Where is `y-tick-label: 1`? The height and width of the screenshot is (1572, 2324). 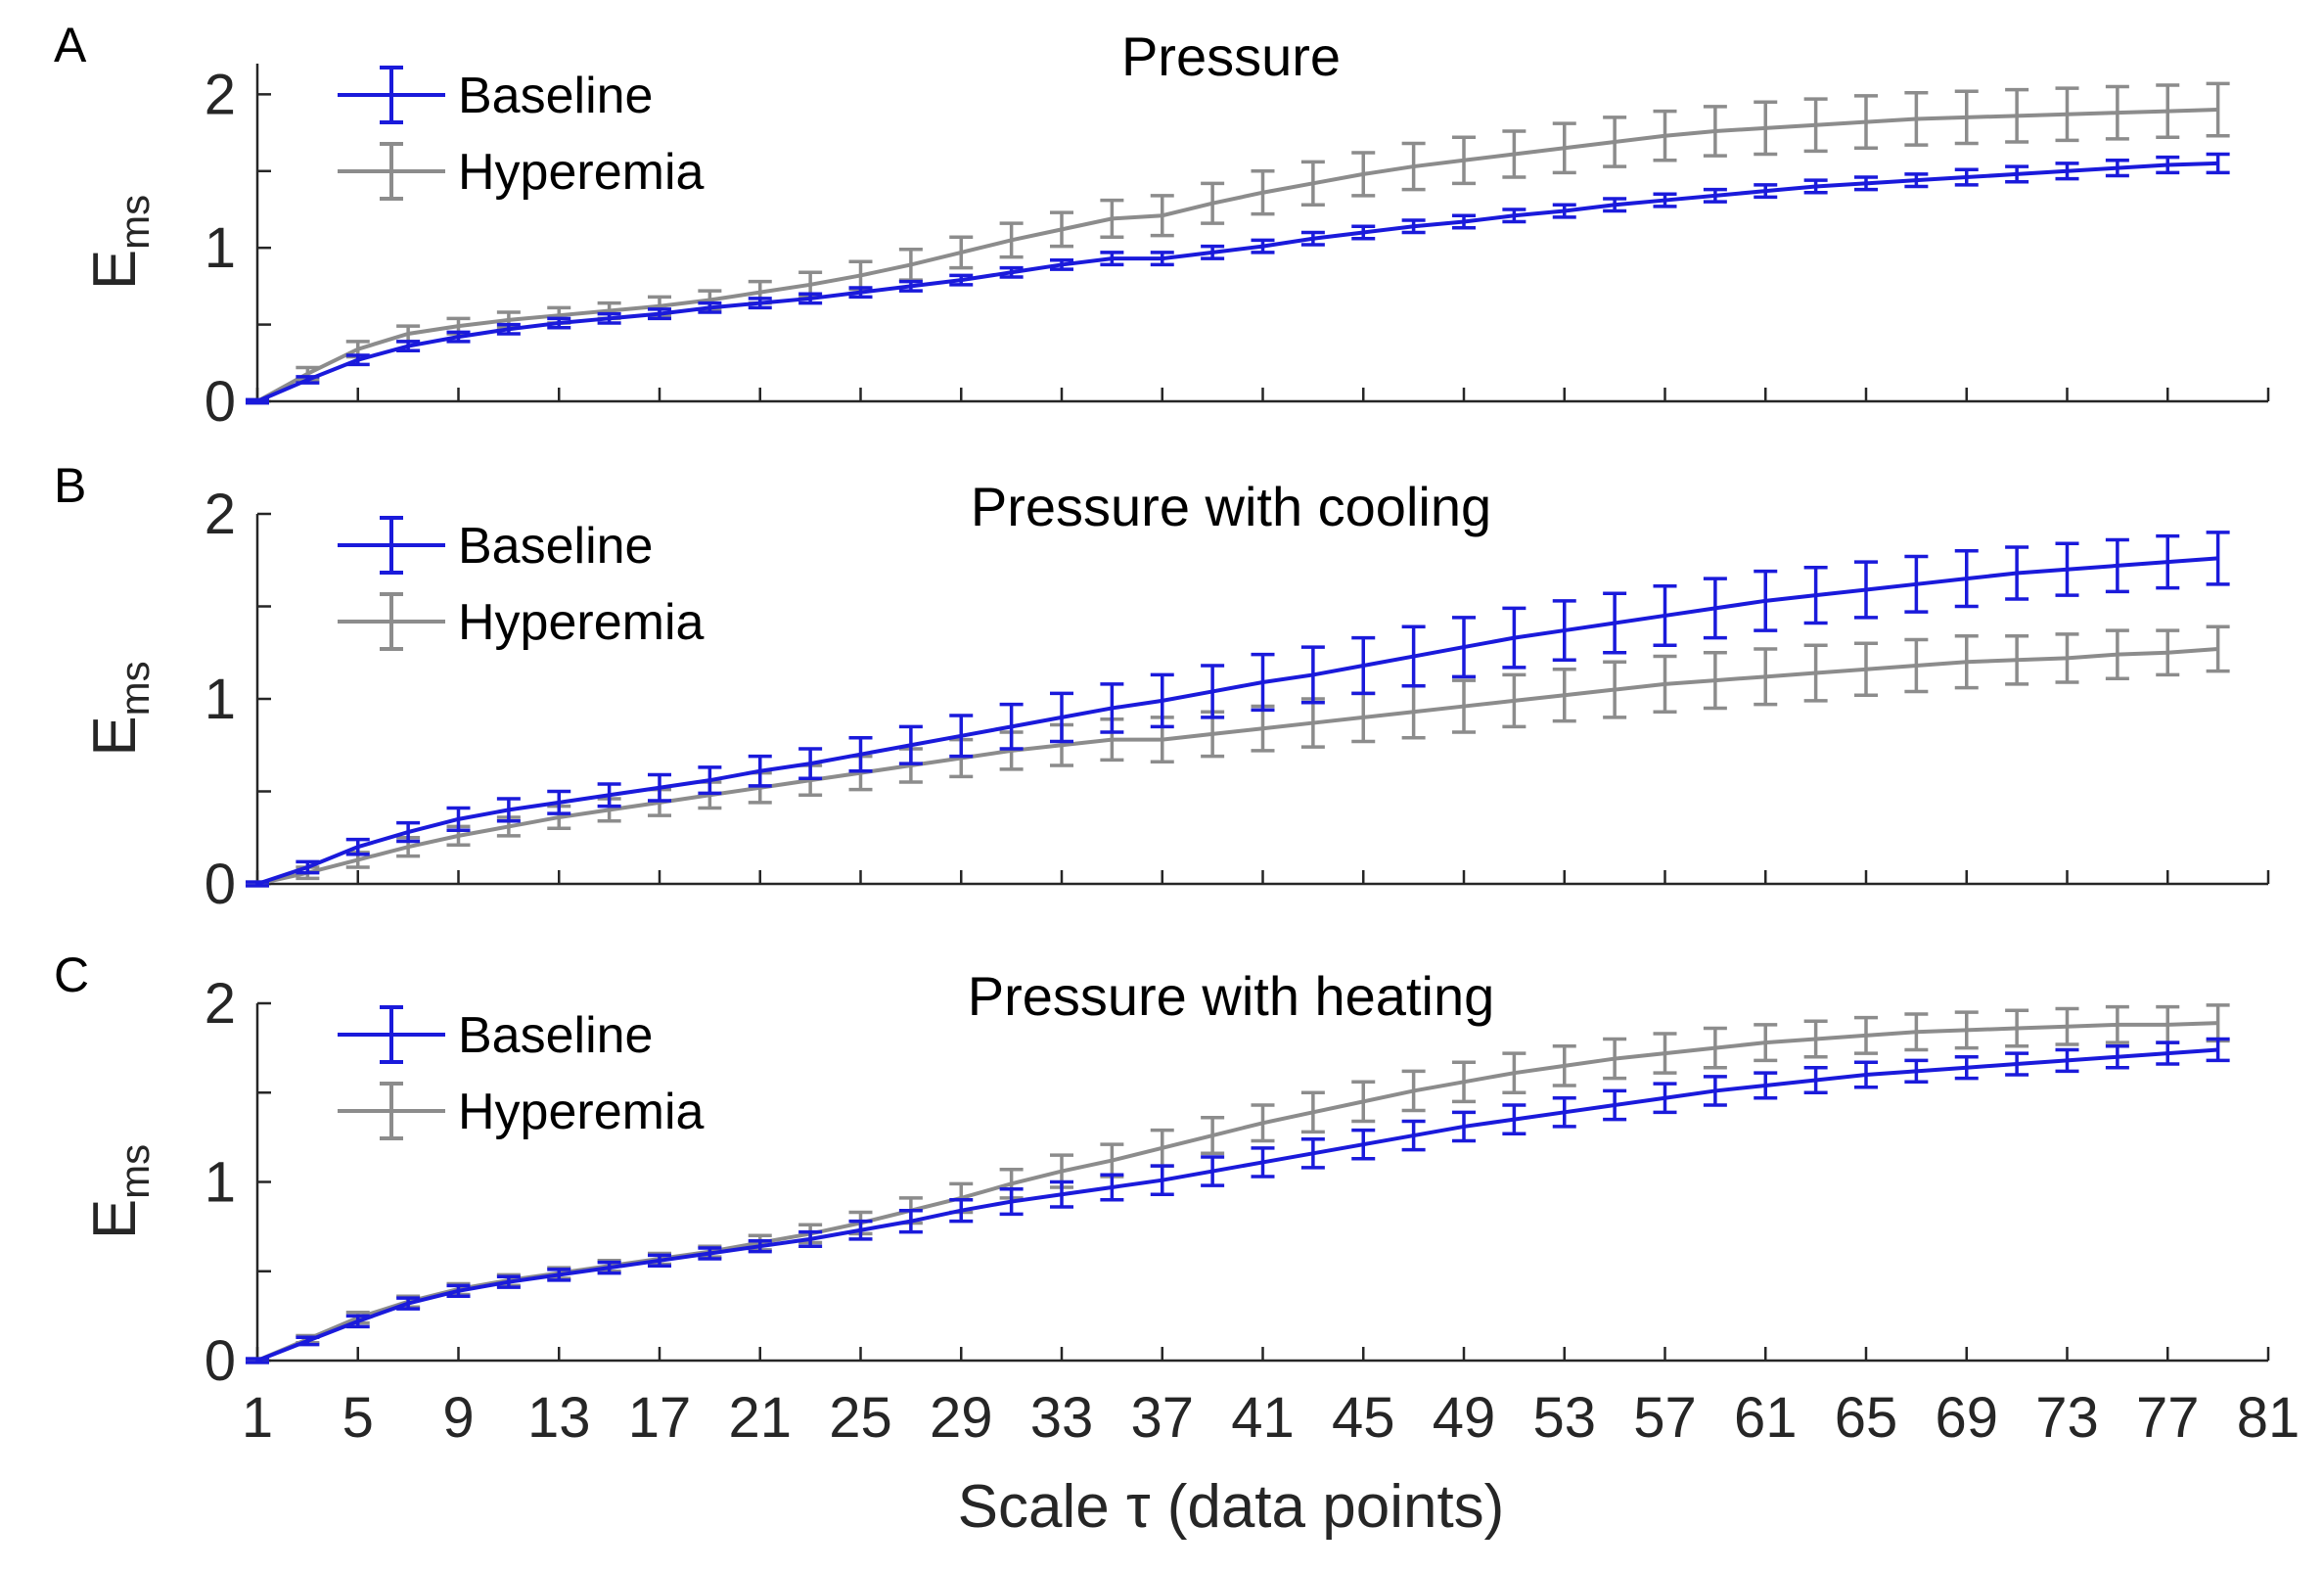
y-tick-label: 1 is located at coordinates (220, 1183).